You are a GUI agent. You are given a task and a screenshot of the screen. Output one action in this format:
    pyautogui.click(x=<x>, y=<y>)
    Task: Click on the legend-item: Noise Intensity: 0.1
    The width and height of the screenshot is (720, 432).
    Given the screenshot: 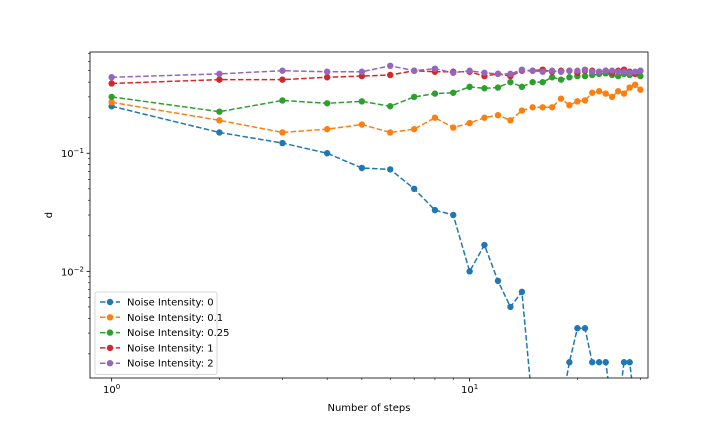 What is the action you would take?
    pyautogui.click(x=161, y=318)
    